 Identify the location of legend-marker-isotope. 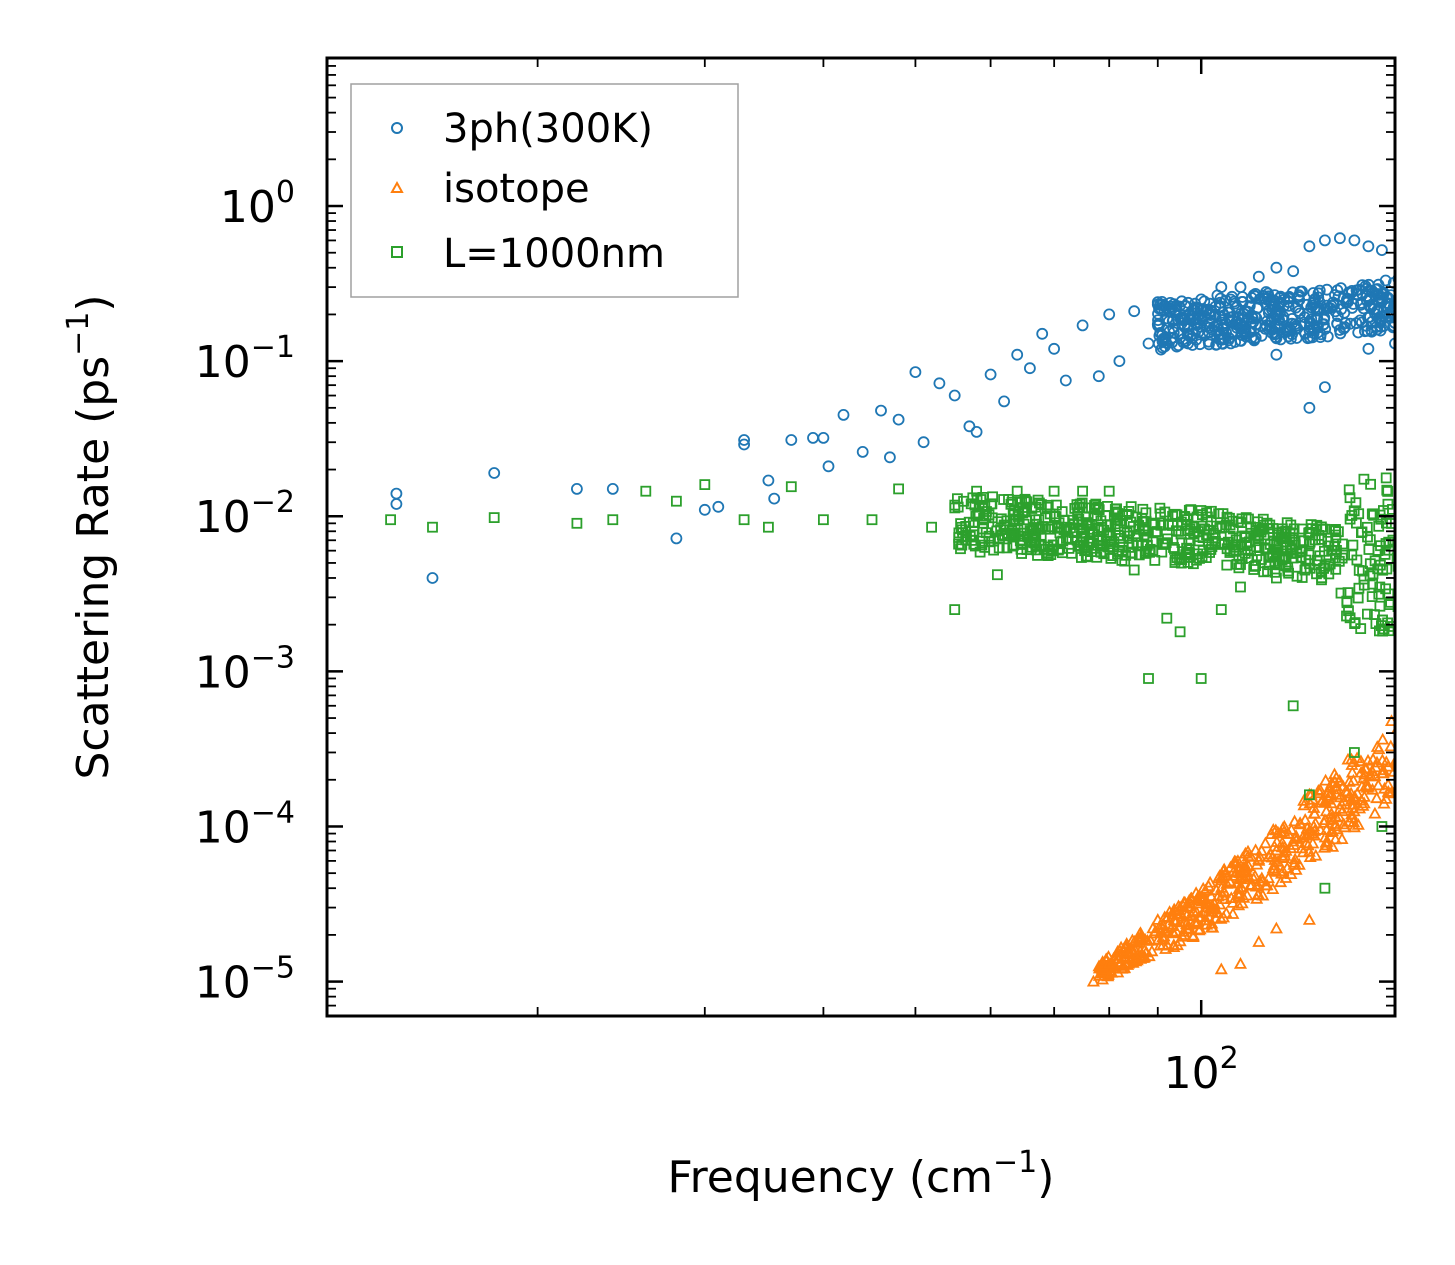
(397, 186).